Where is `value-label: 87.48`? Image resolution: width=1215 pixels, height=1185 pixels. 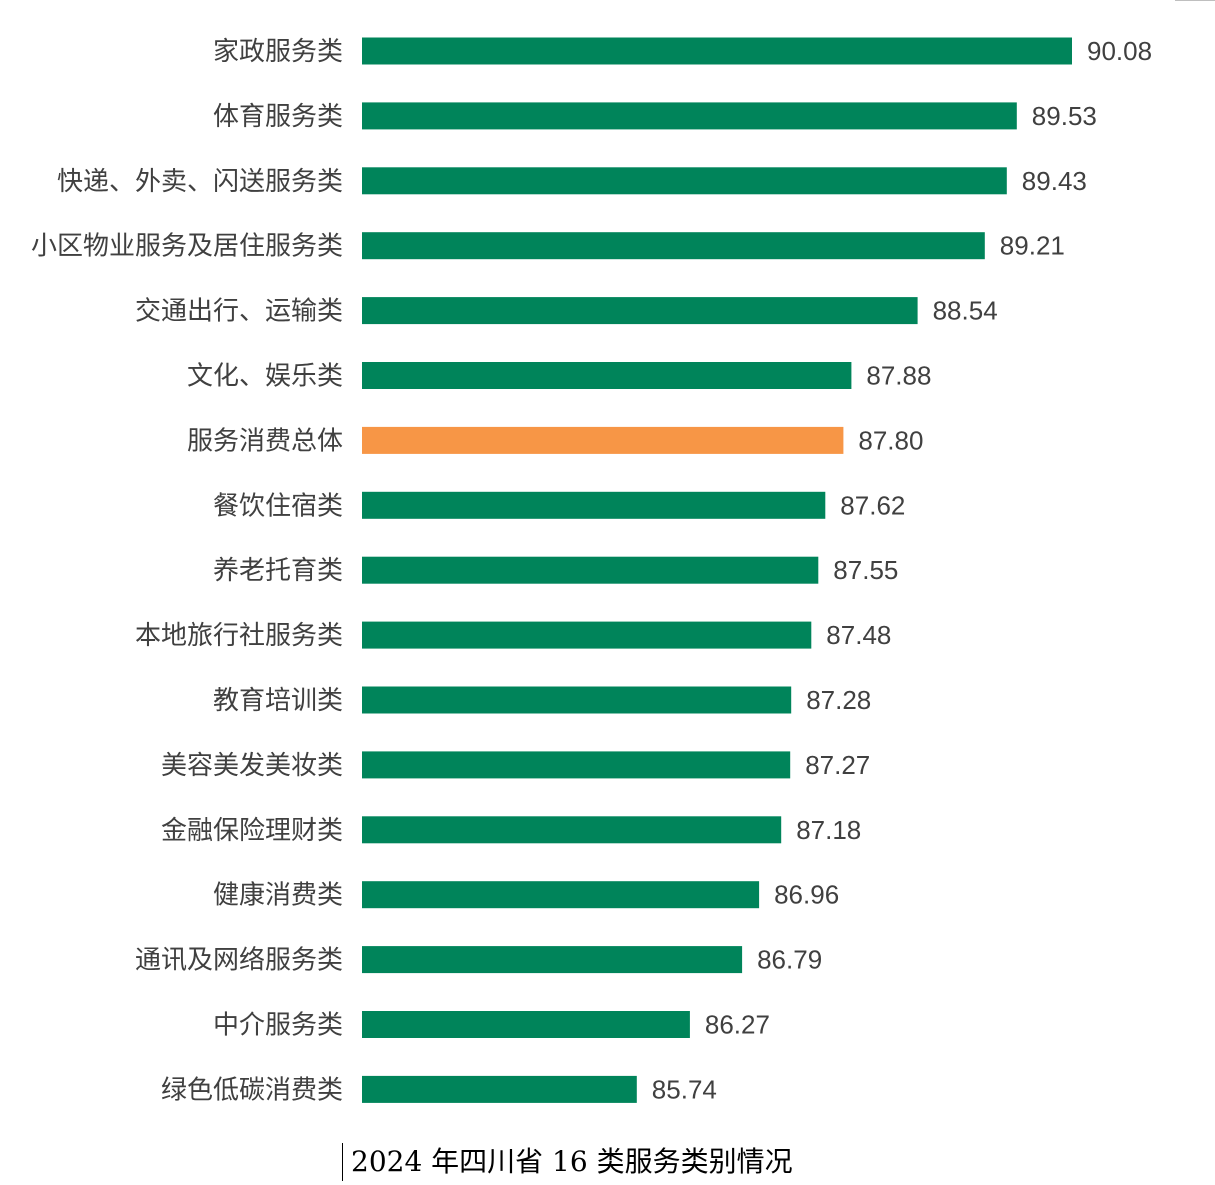 value-label: 87.48 is located at coordinates (858, 635).